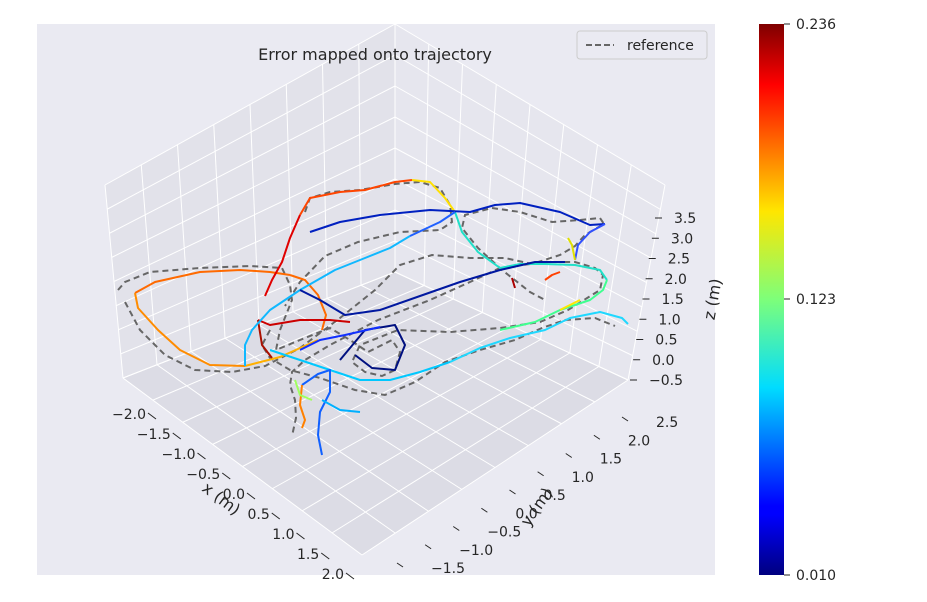 The height and width of the screenshot is (602, 927). What do you see at coordinates (676, 280) in the screenshot?
I see `z-tick-label: 2.0` at bounding box center [676, 280].